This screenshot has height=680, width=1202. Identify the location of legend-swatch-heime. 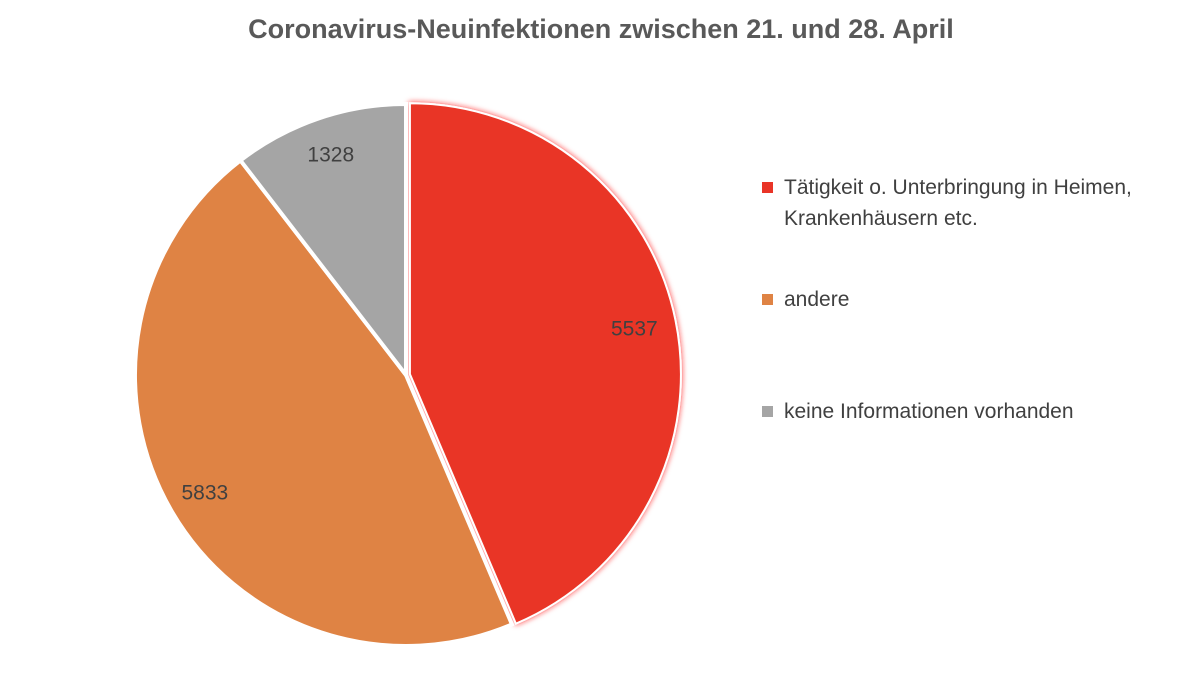
(767, 187).